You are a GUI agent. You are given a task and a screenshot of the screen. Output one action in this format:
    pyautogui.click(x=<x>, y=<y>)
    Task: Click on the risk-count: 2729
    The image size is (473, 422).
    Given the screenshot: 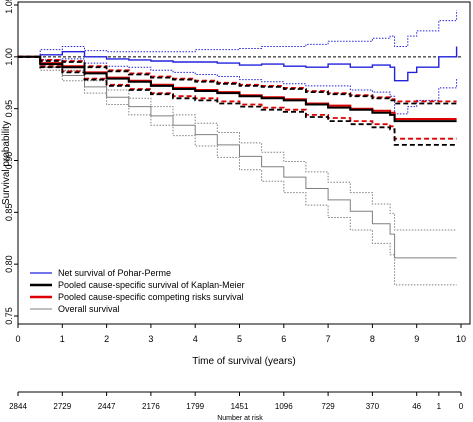 What is the action you would take?
    pyautogui.click(x=62, y=406)
    